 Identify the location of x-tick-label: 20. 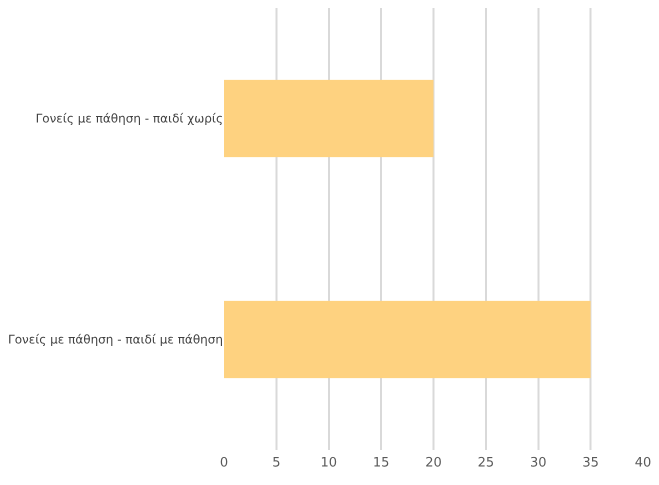
(433, 463).